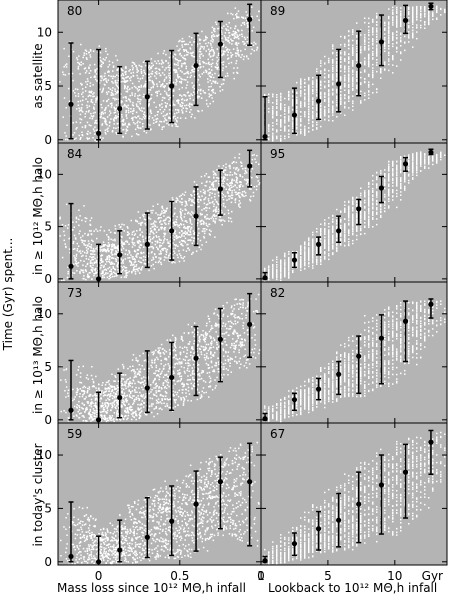 This screenshot has width=458, height=601. I want to click on y-tick-label: 5, so click(48, 367).